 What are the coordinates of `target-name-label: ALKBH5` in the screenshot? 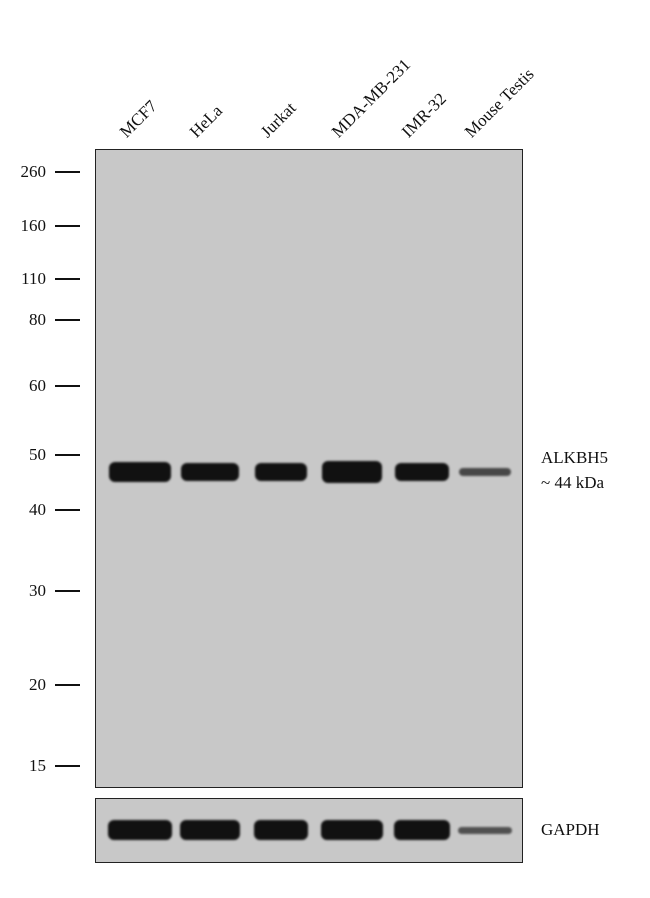 It's located at (575, 457).